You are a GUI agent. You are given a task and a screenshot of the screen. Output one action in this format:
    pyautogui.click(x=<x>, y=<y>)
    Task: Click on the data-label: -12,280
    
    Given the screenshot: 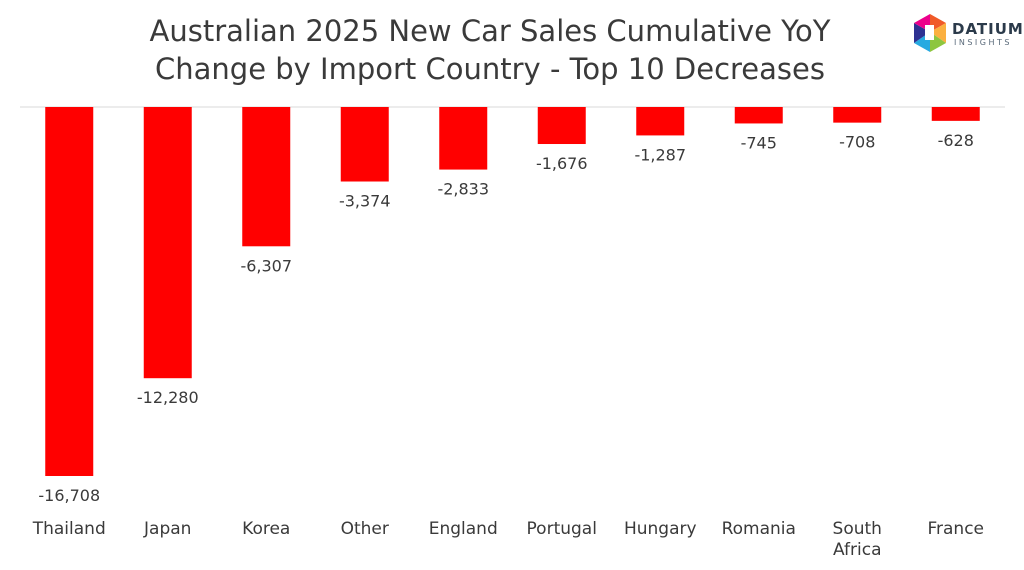 What is the action you would take?
    pyautogui.click(x=168, y=397)
    